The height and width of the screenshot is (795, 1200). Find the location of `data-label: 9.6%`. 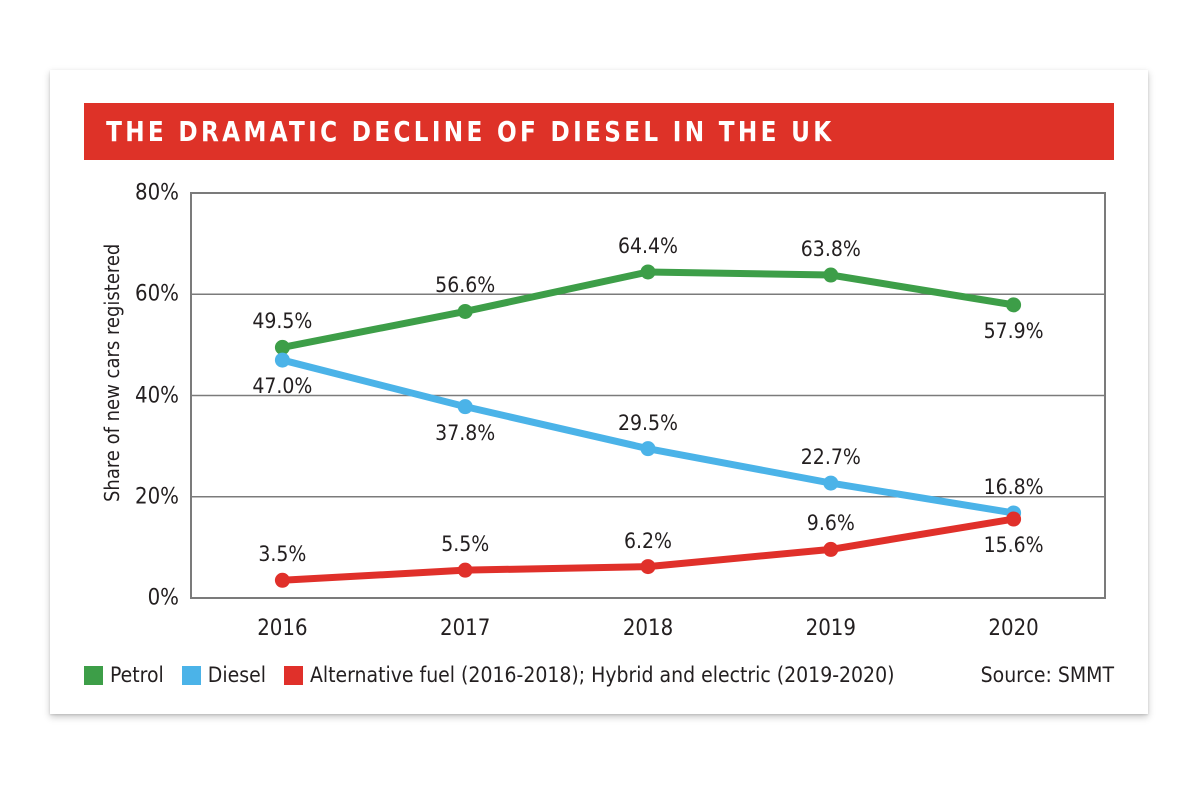

data-label: 9.6% is located at coordinates (830, 523).